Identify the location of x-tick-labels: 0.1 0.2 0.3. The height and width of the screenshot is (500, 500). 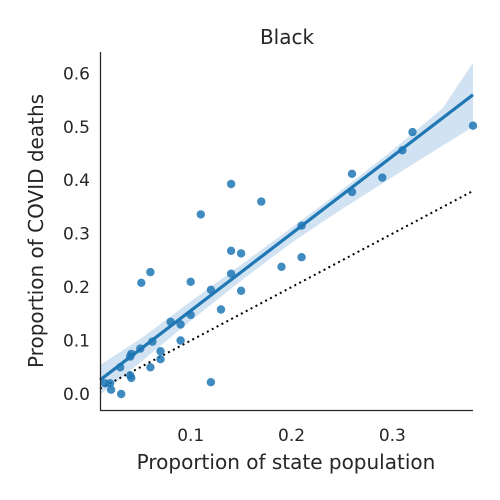
(291, 436).